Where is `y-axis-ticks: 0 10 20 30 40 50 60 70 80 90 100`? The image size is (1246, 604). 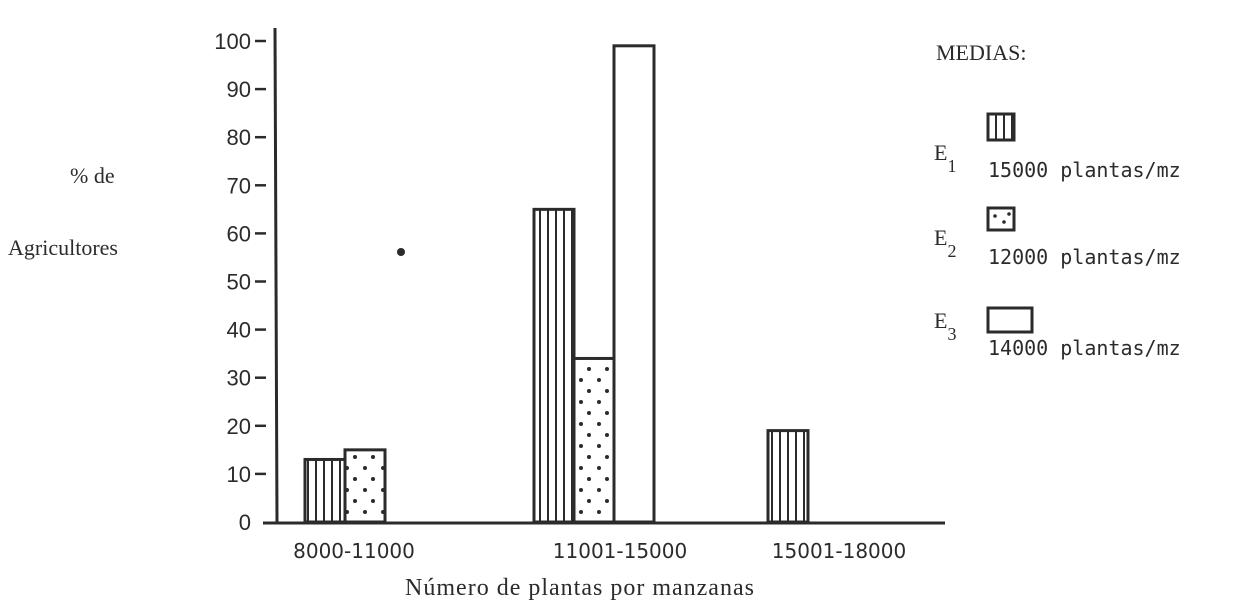 y-axis-ticks: 0 10 20 30 40 50 60 70 80 90 100 is located at coordinates (240, 282).